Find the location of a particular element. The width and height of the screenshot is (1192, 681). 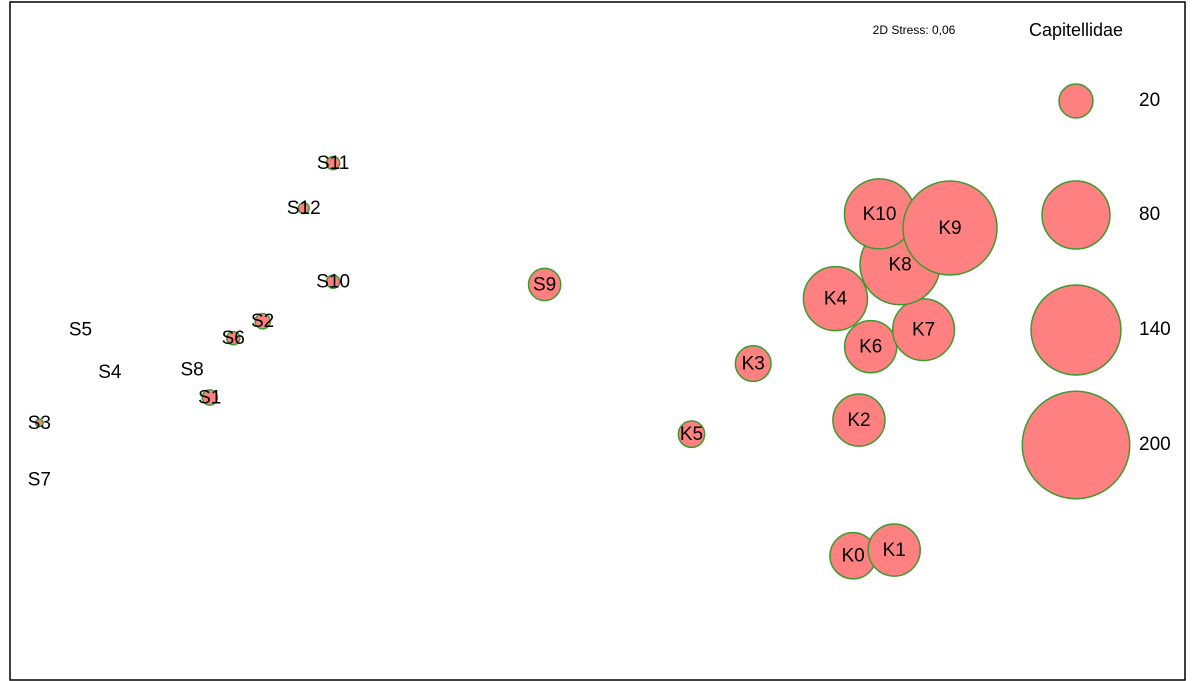

point-label: S1 is located at coordinates (209, 398).